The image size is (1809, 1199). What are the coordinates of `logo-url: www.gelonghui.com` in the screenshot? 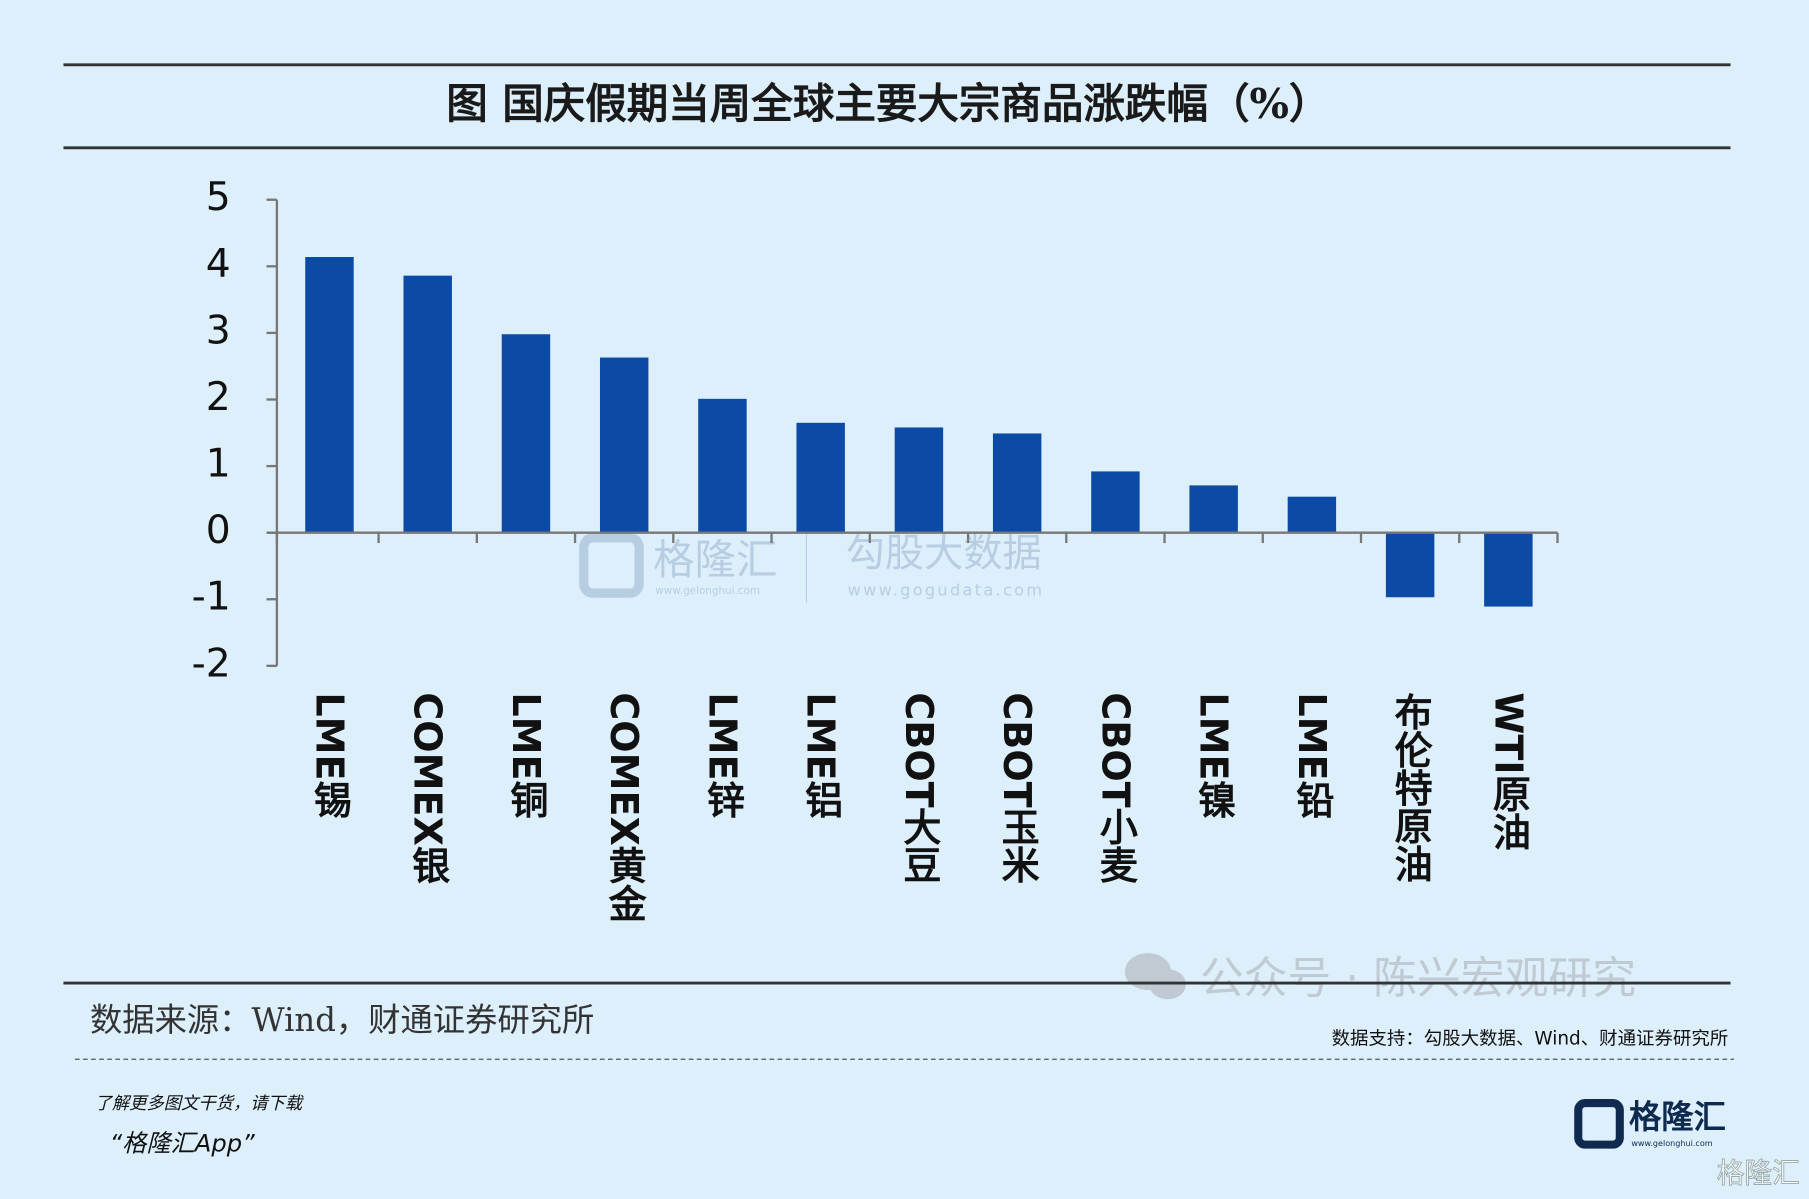 It's located at (1671, 1143).